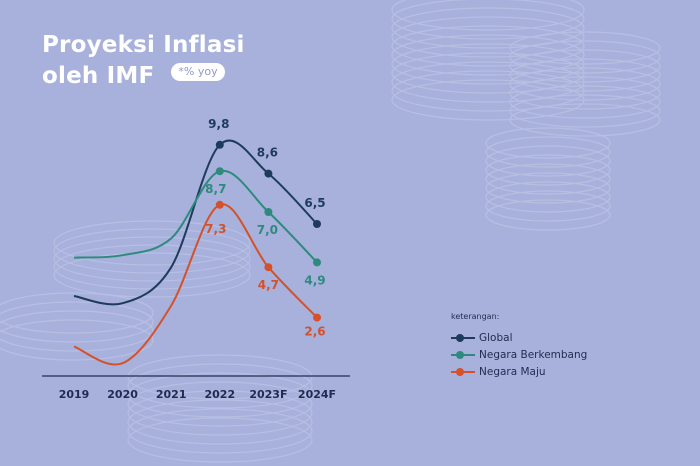  Describe the element at coordinates (122, 394) in the screenshot. I see `x-tick-label: 2020` at that location.